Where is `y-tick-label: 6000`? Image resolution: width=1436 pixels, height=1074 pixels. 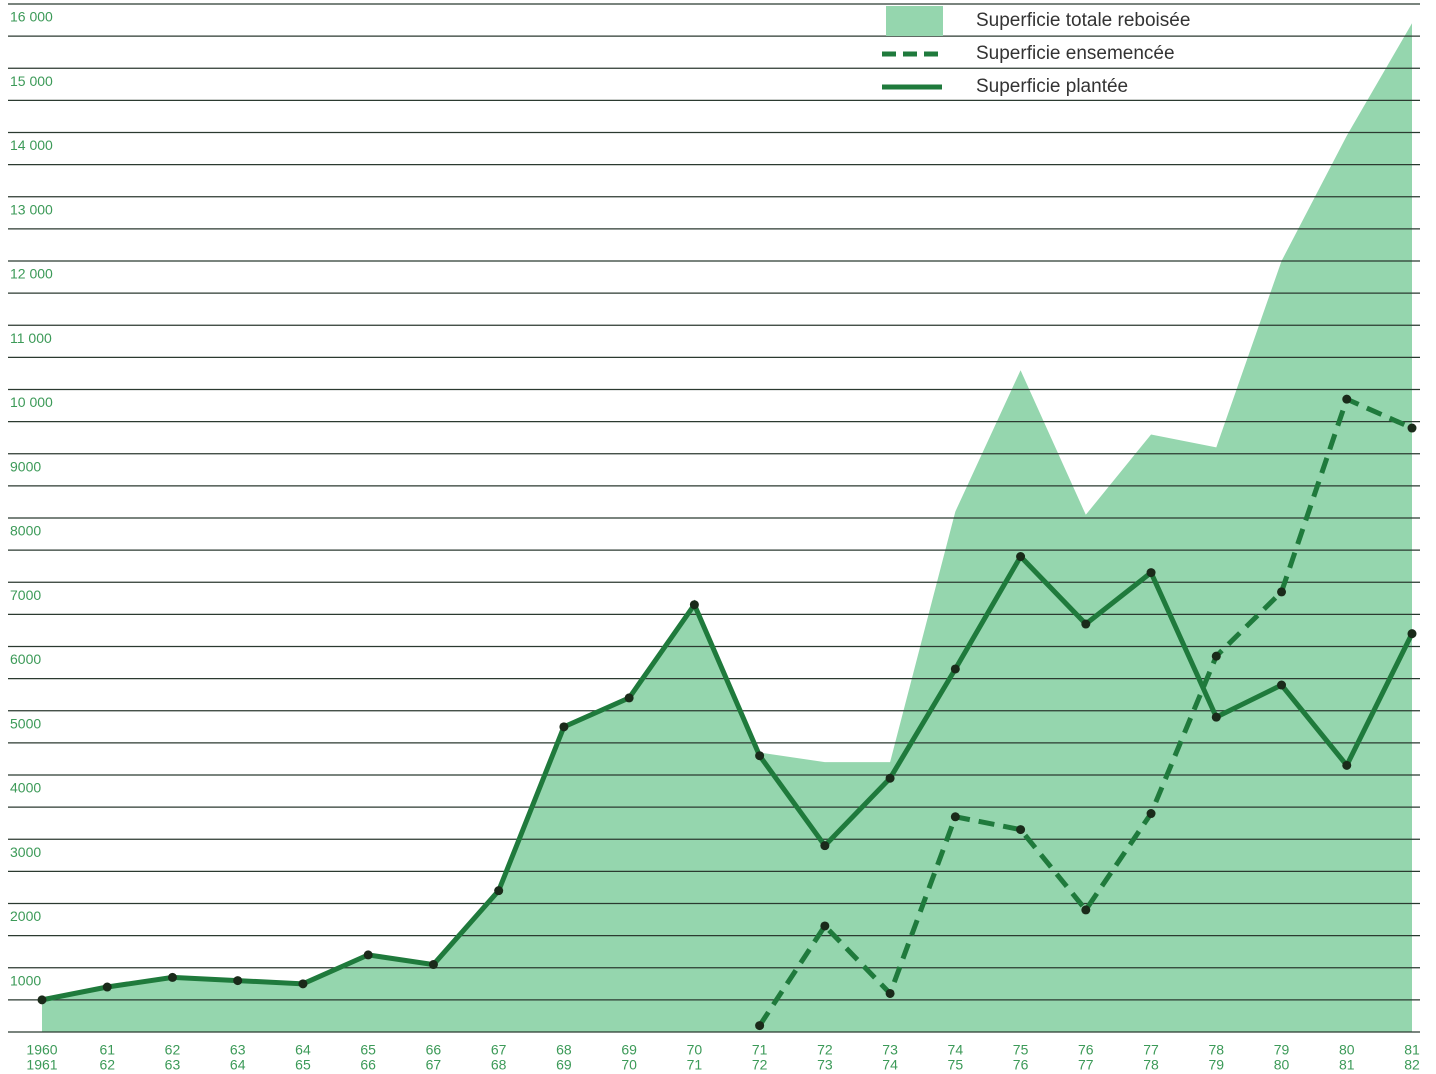
y-tick-label: 6000 is located at coordinates (25, 659).